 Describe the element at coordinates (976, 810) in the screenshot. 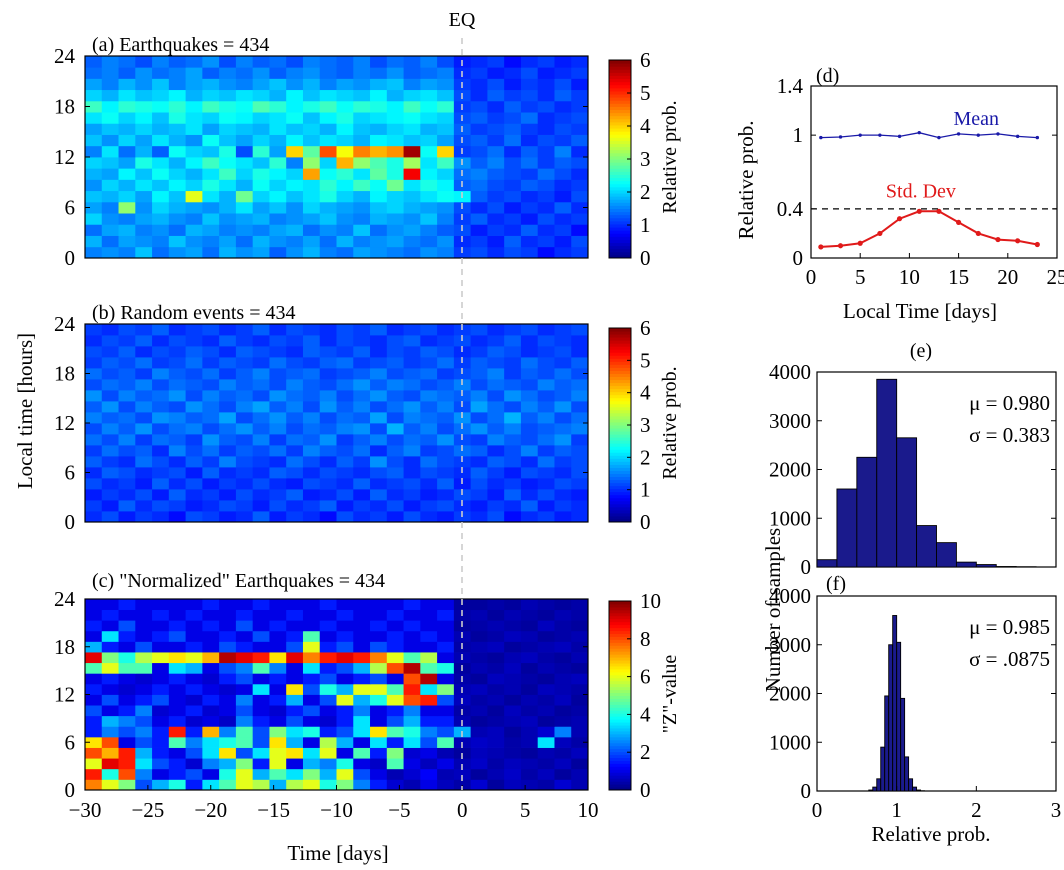

I see `x-tick-label: 2` at that location.